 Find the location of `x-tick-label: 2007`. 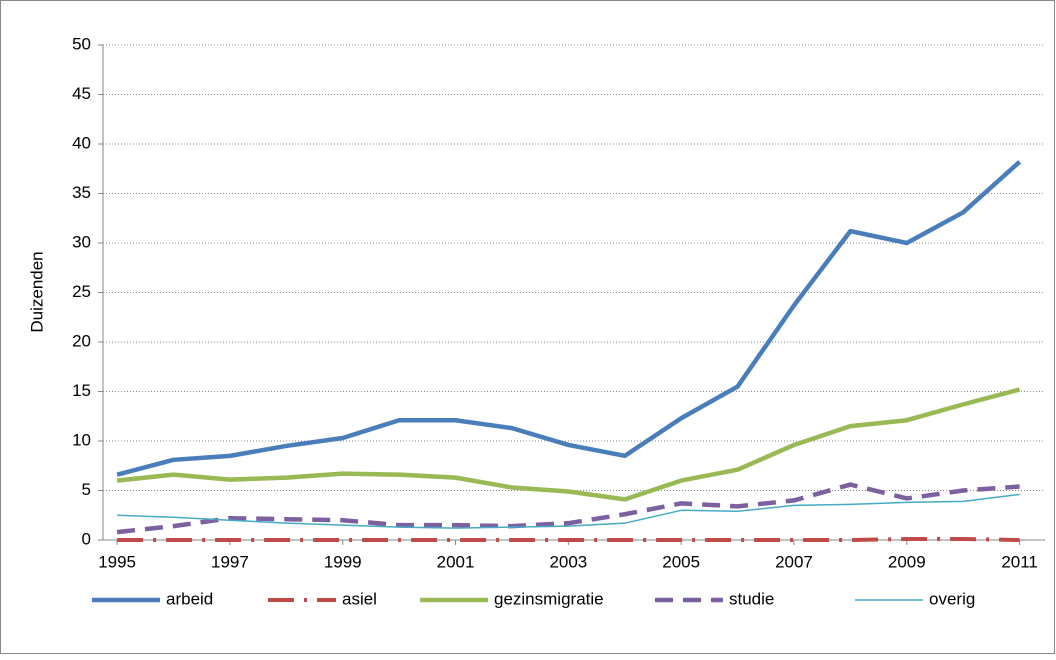

x-tick-label: 2007 is located at coordinates (794, 561).